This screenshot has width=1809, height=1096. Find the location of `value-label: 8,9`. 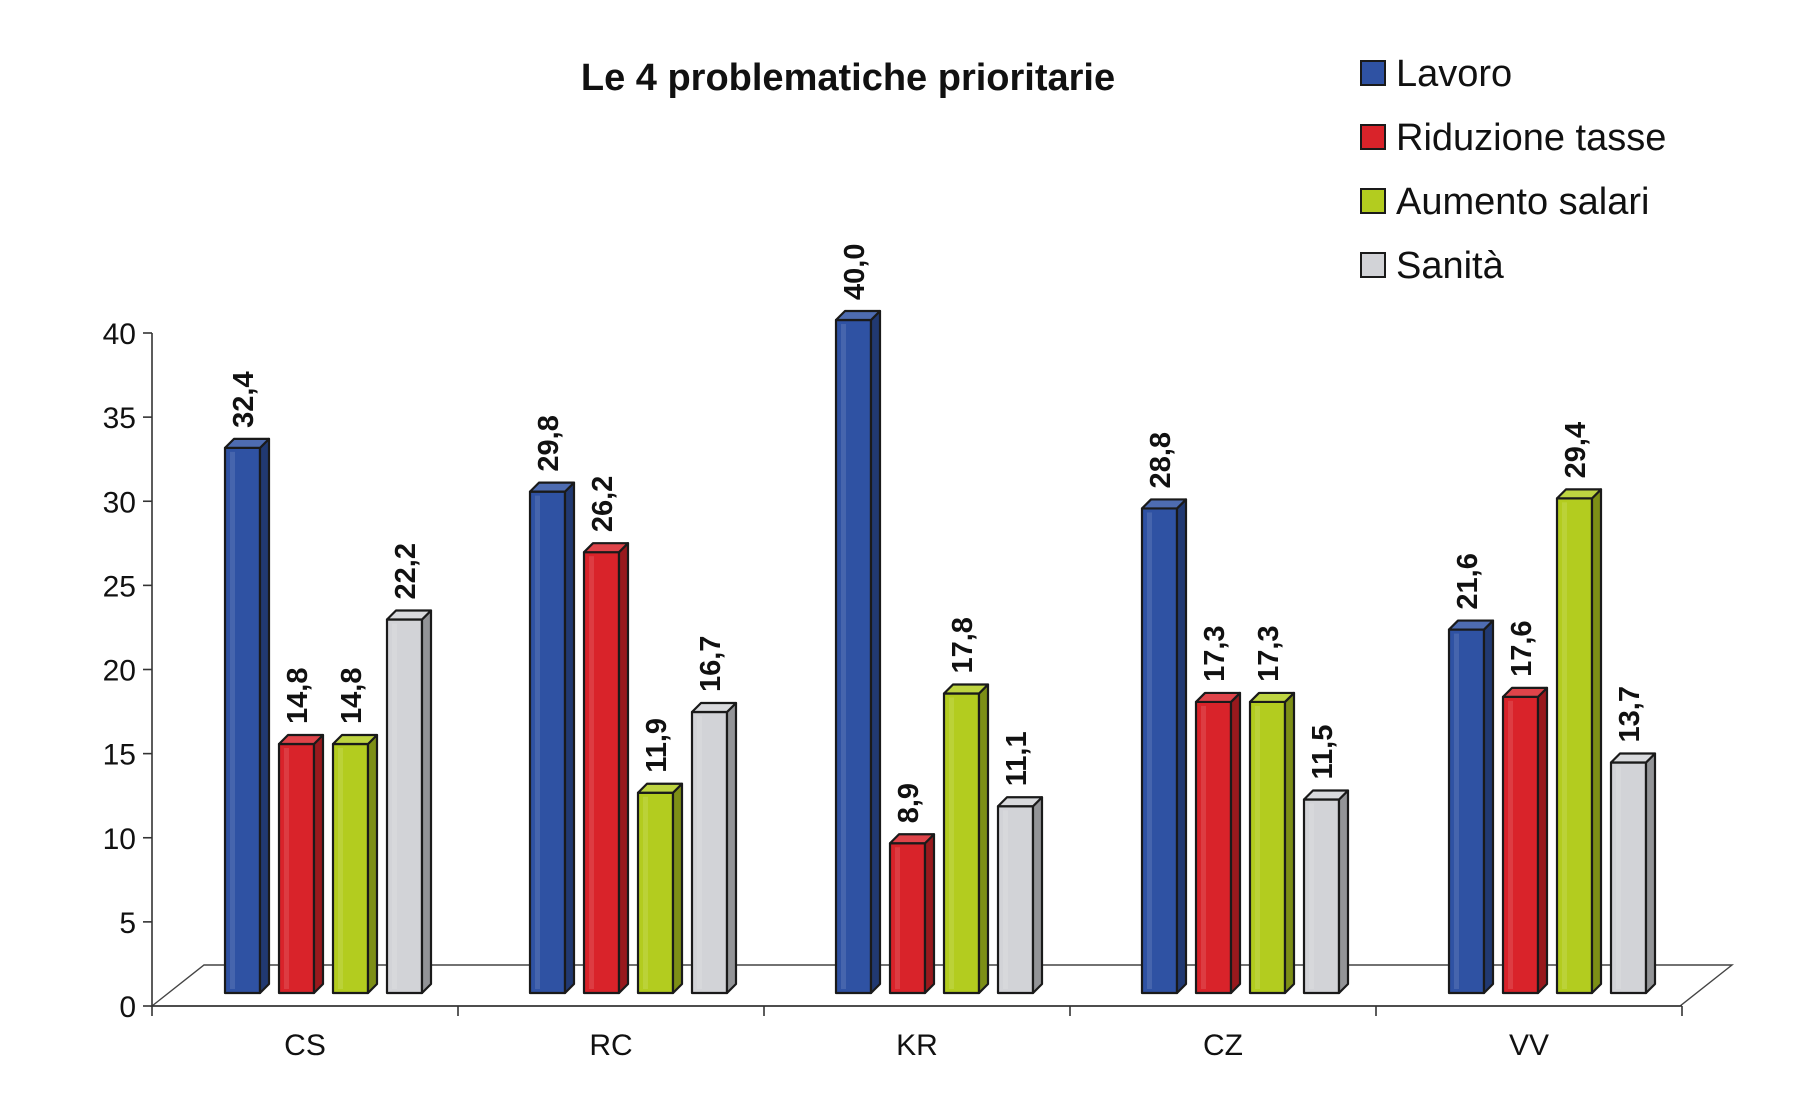

value-label: 8,9 is located at coordinates (909, 803).